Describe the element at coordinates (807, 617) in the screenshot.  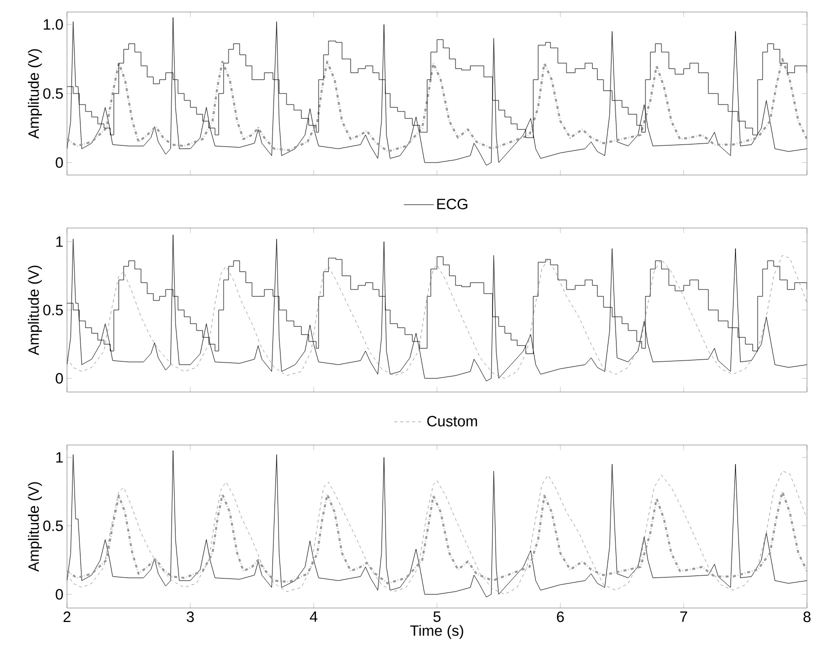
I see `x-tick-label: 8` at that location.